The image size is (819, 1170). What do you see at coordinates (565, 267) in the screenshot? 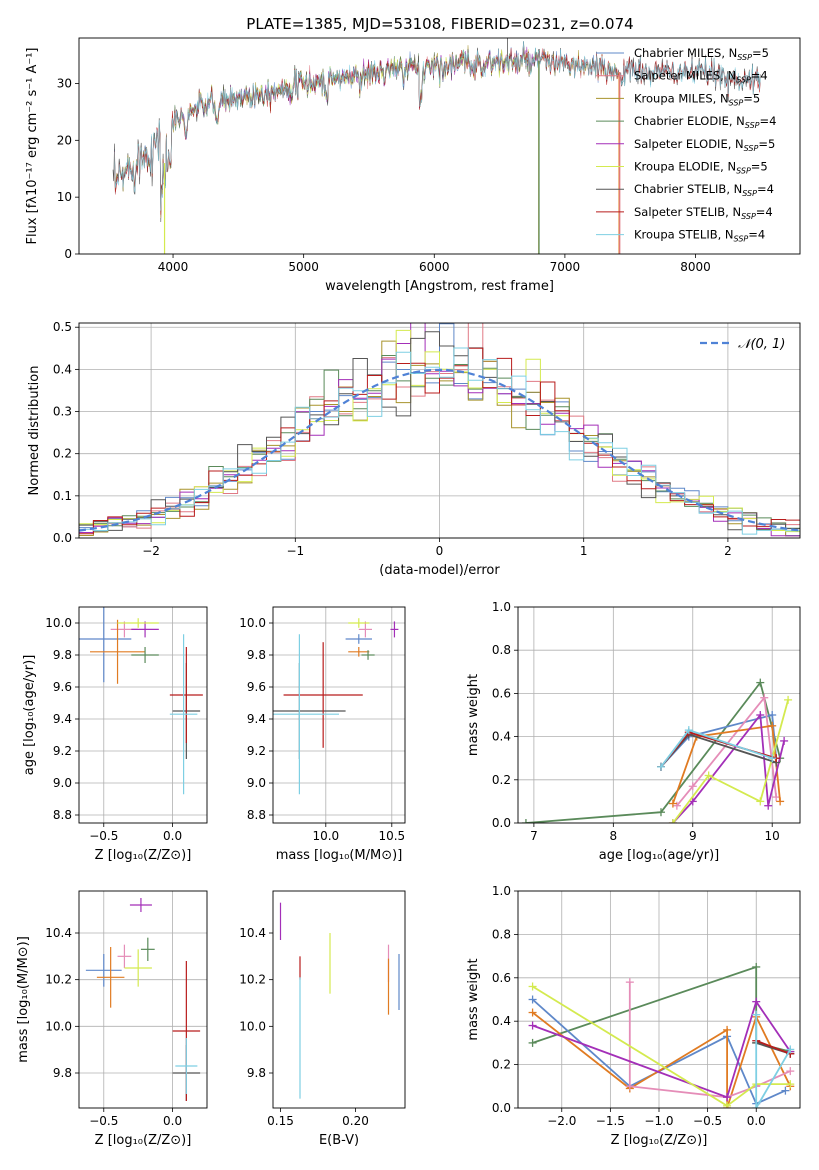
I see `x-tick-label: 7000` at bounding box center [565, 267].